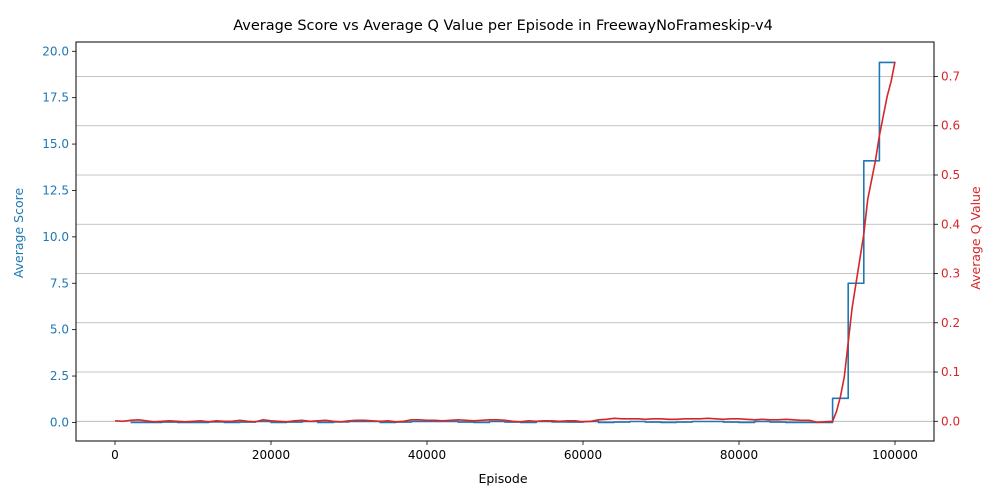 The width and height of the screenshot is (1000, 500). What do you see at coordinates (950, 421) in the screenshot?
I see `right-y-tick-label: 0.0` at bounding box center [950, 421].